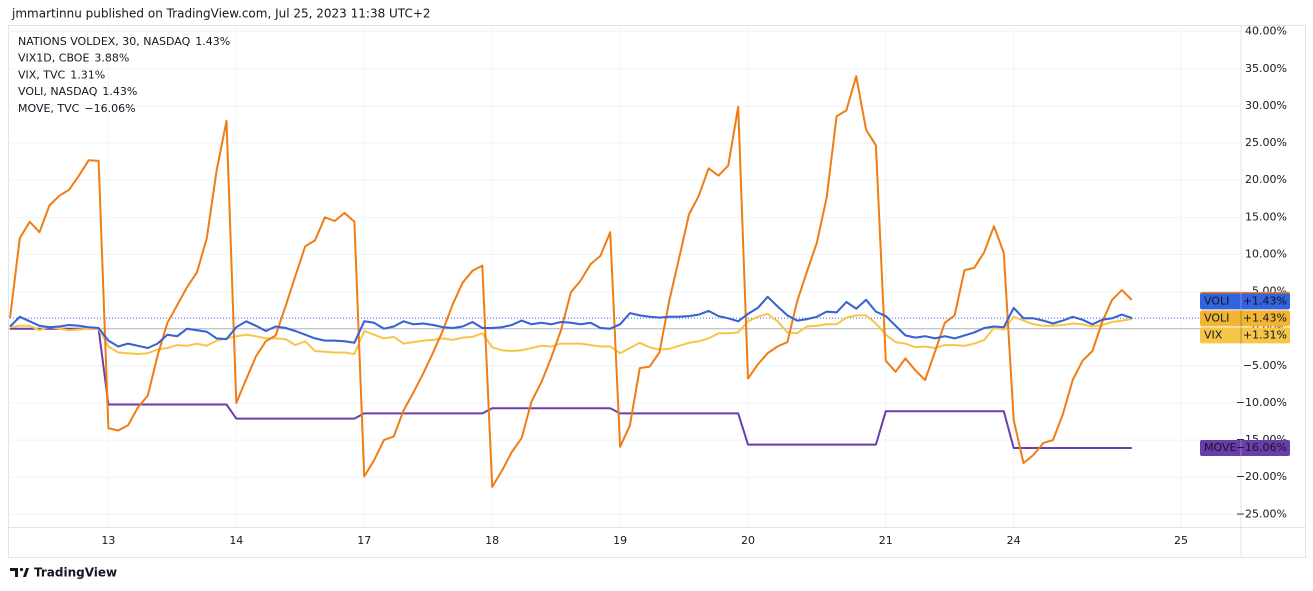 Image resolution: width=1313 pixels, height=591 pixels. I want to click on legend-name: VIX1D, CBOE, so click(53, 58).